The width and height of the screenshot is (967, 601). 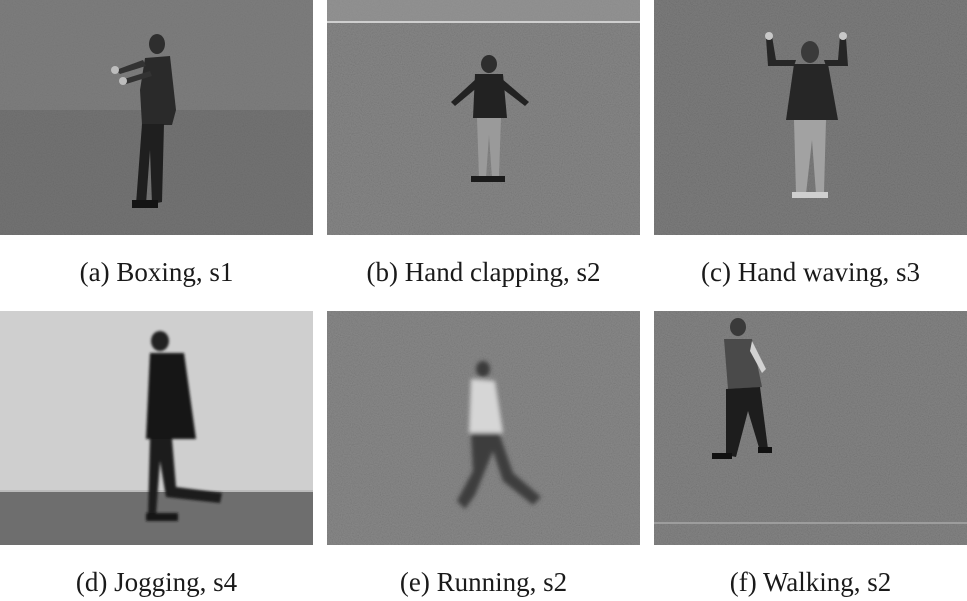 What do you see at coordinates (810, 272) in the screenshot?
I see `caption-c: (c) Hand waving, s3` at bounding box center [810, 272].